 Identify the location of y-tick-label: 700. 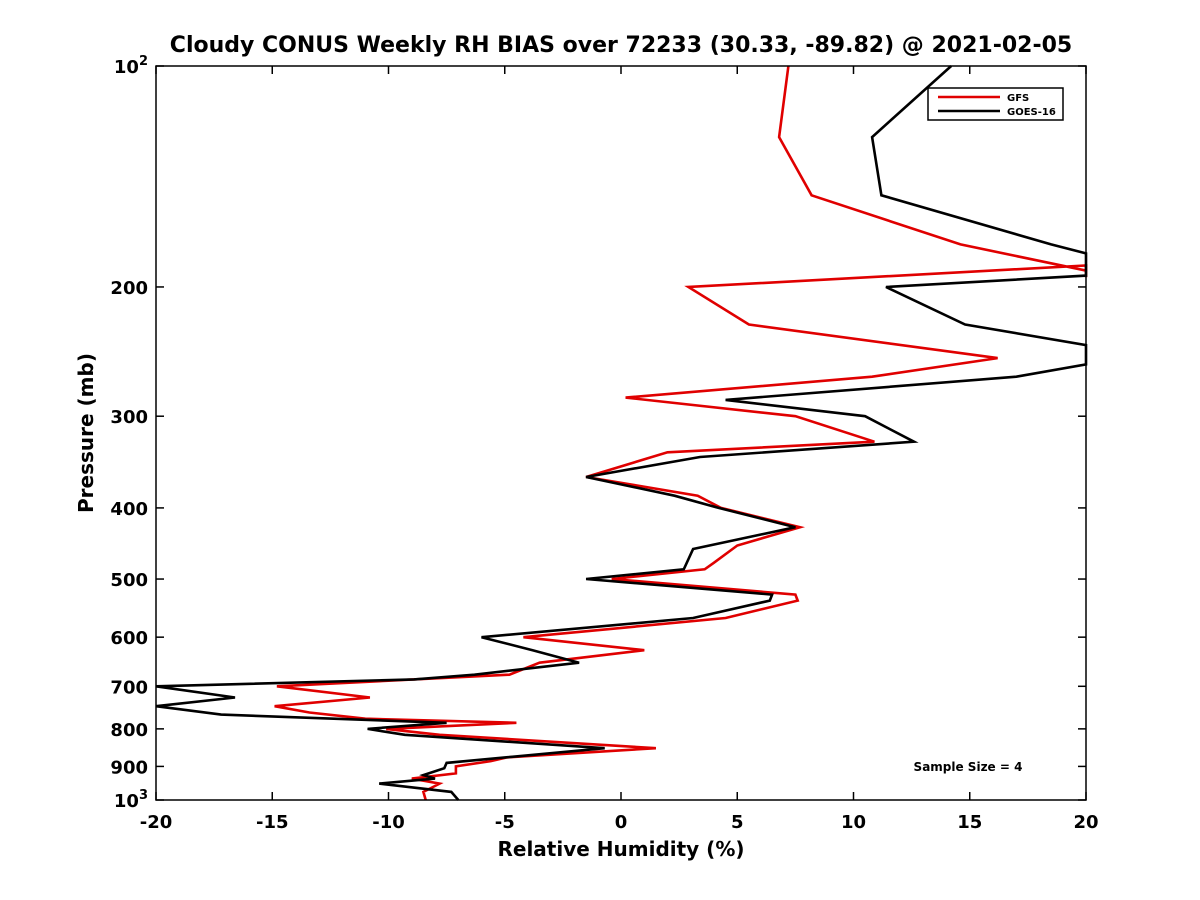
(129, 687).